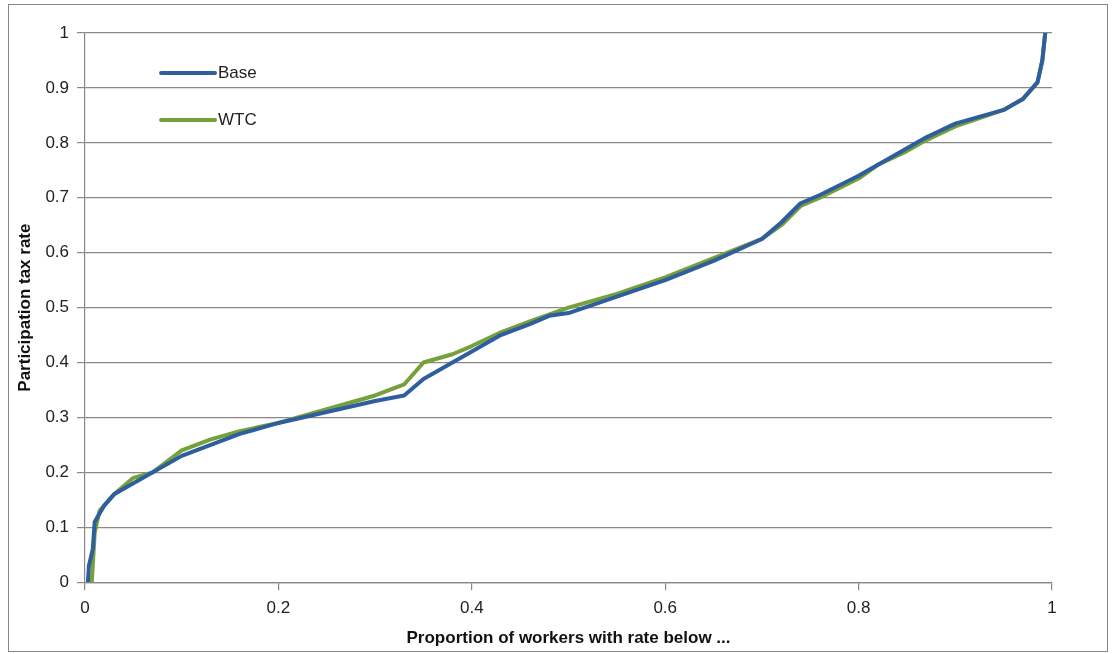 This screenshot has width=1112, height=654. What do you see at coordinates (85, 608) in the screenshot?
I see `x-tick-label: 0` at bounding box center [85, 608].